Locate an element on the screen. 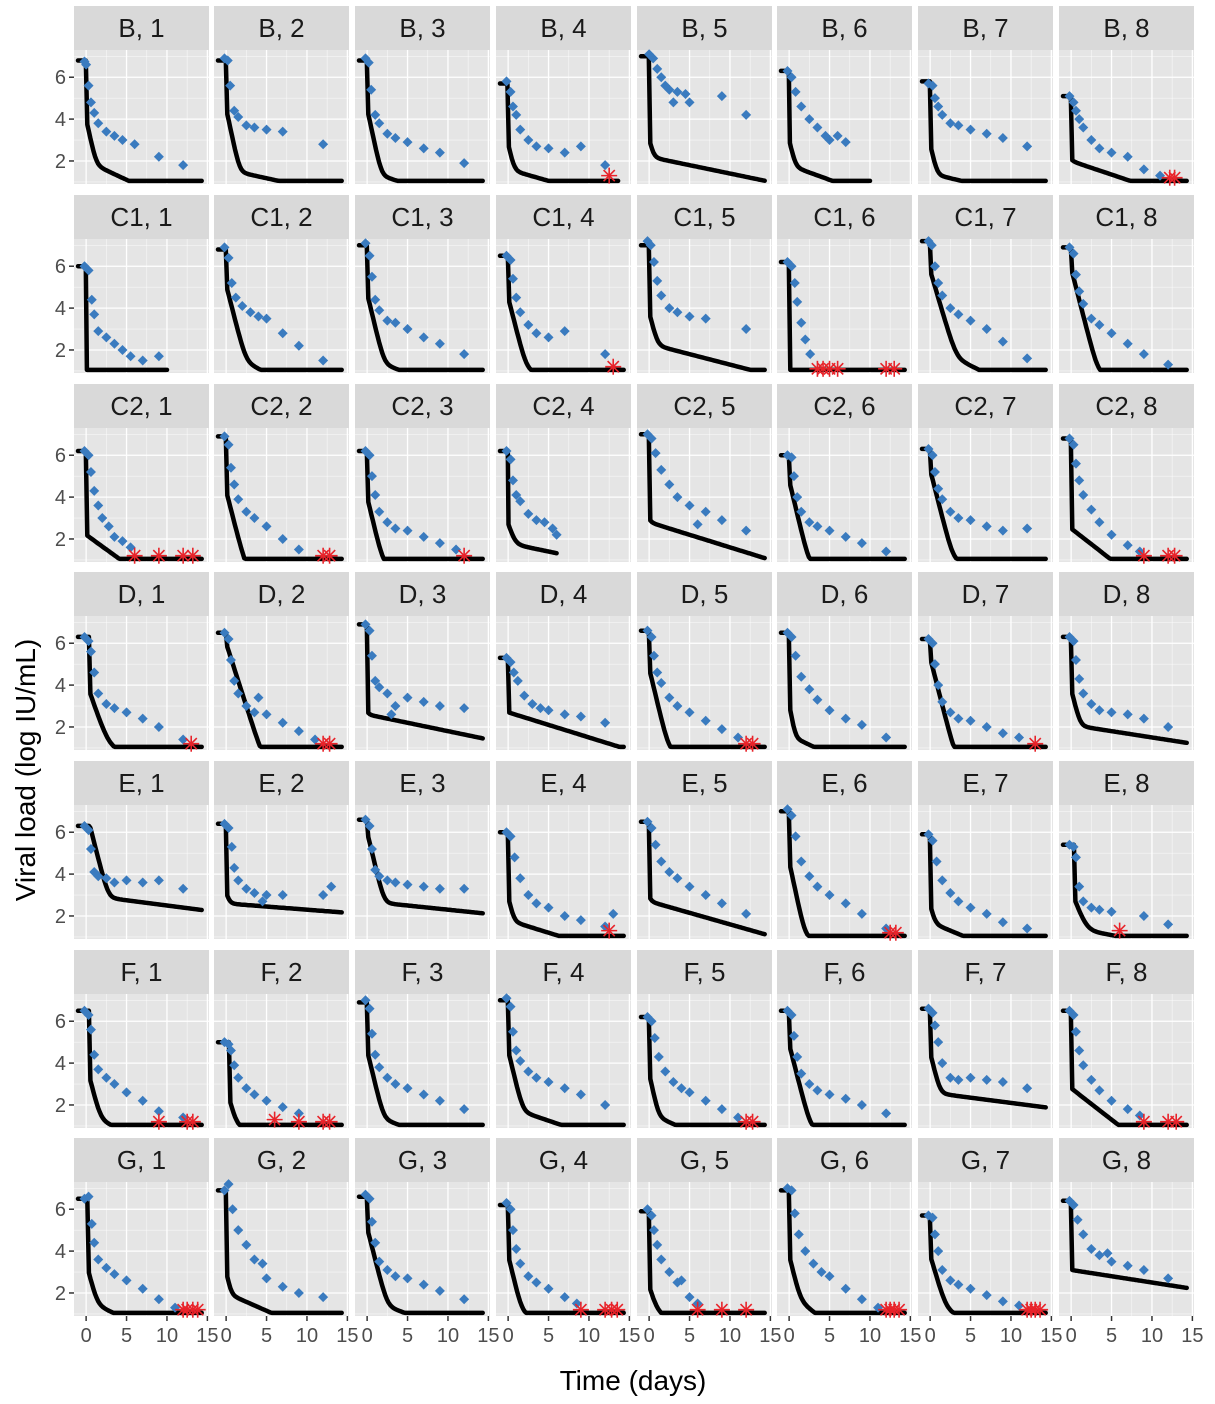 Image resolution: width=1215 pixels, height=1404 pixels. facet-panel: C2, 4 is located at coordinates (563, 473).